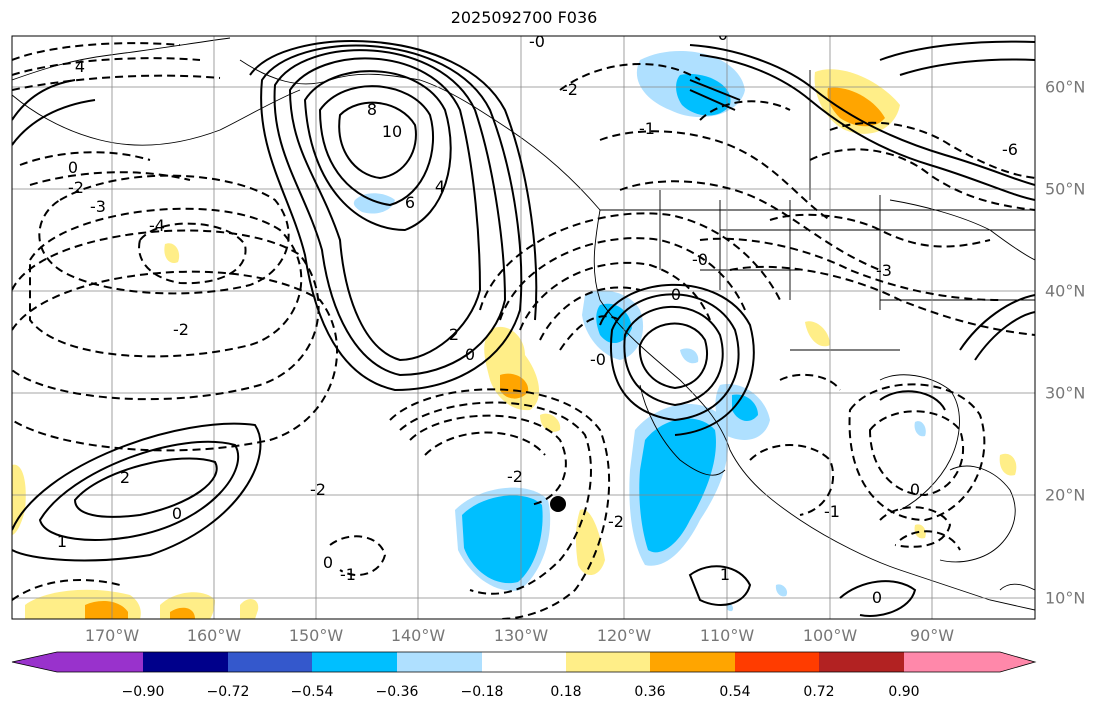  Describe the element at coordinates (524, 17) in the screenshot. I see `map-title: 2025092700 F036` at that location.